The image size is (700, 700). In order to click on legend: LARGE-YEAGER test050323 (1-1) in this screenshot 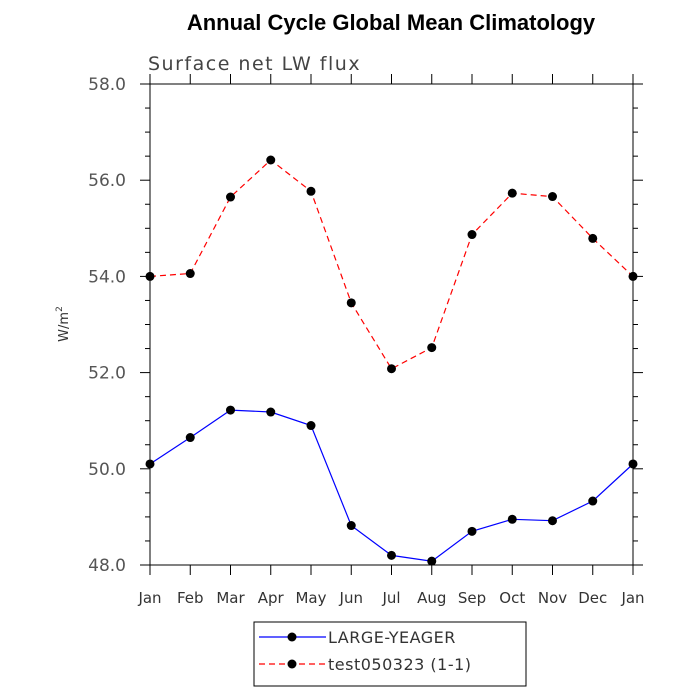, I will do `click(390, 654)`.